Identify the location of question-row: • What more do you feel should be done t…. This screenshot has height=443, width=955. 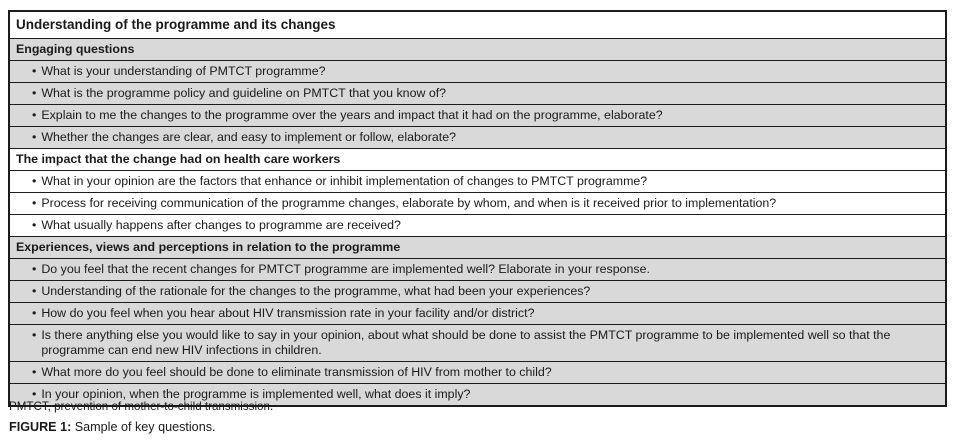
(477, 372).